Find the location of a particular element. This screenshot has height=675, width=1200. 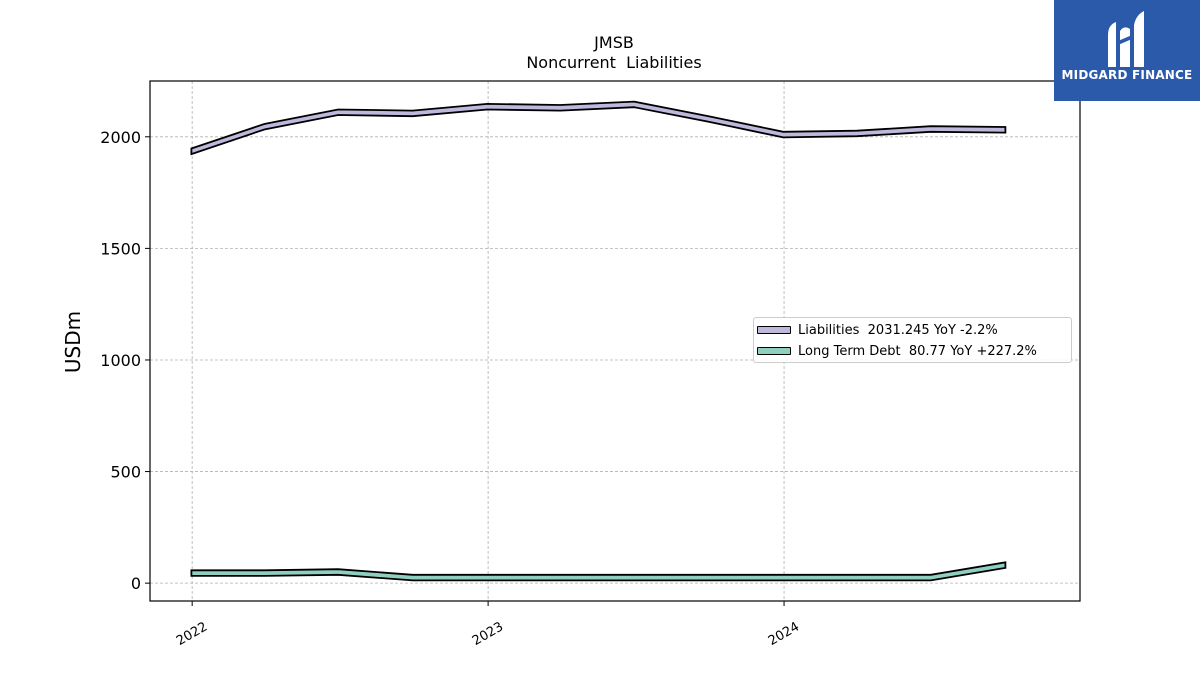

x-axis: 2022 2023 2024 is located at coordinates (488, 625).